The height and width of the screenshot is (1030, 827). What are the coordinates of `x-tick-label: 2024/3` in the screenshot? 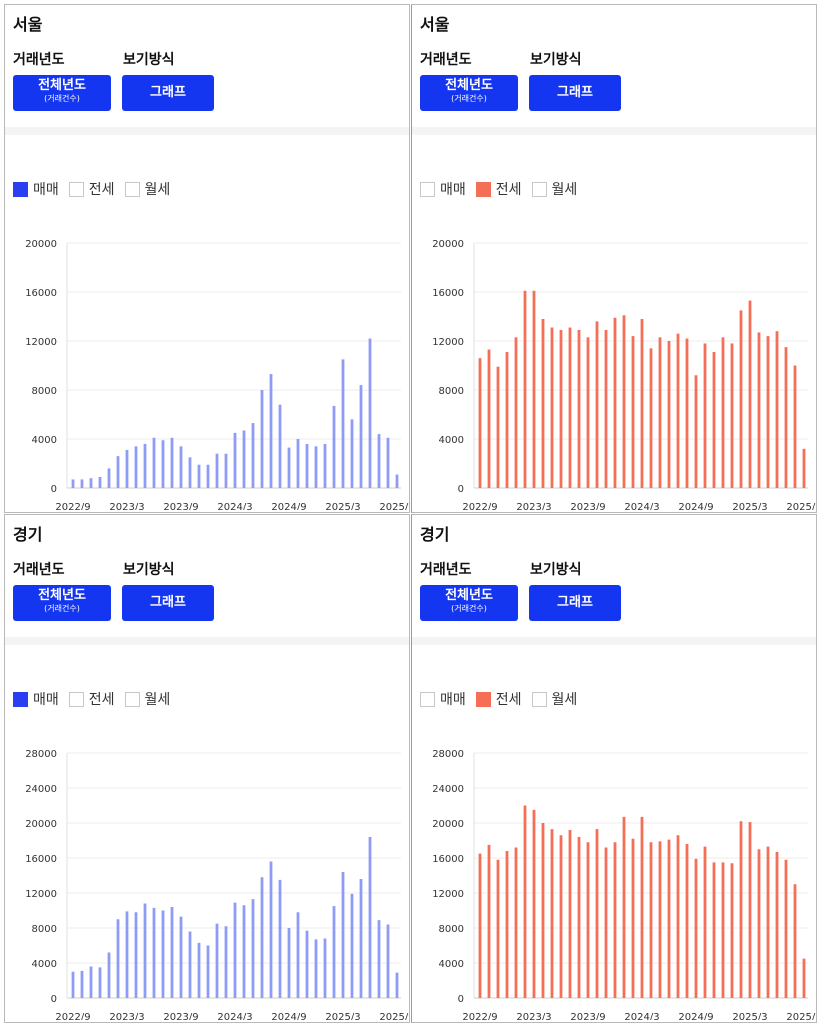 It's located at (641, 506).